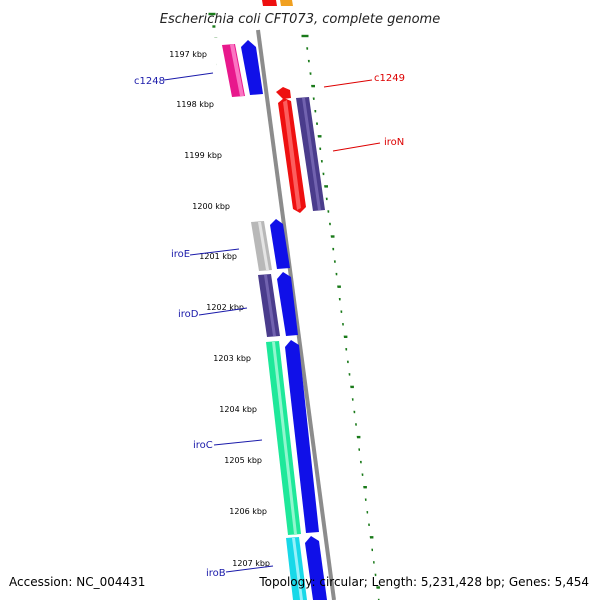  Describe the element at coordinates (77, 582) in the screenshot. I see `accession-text: Accession: NC_004431` at that location.